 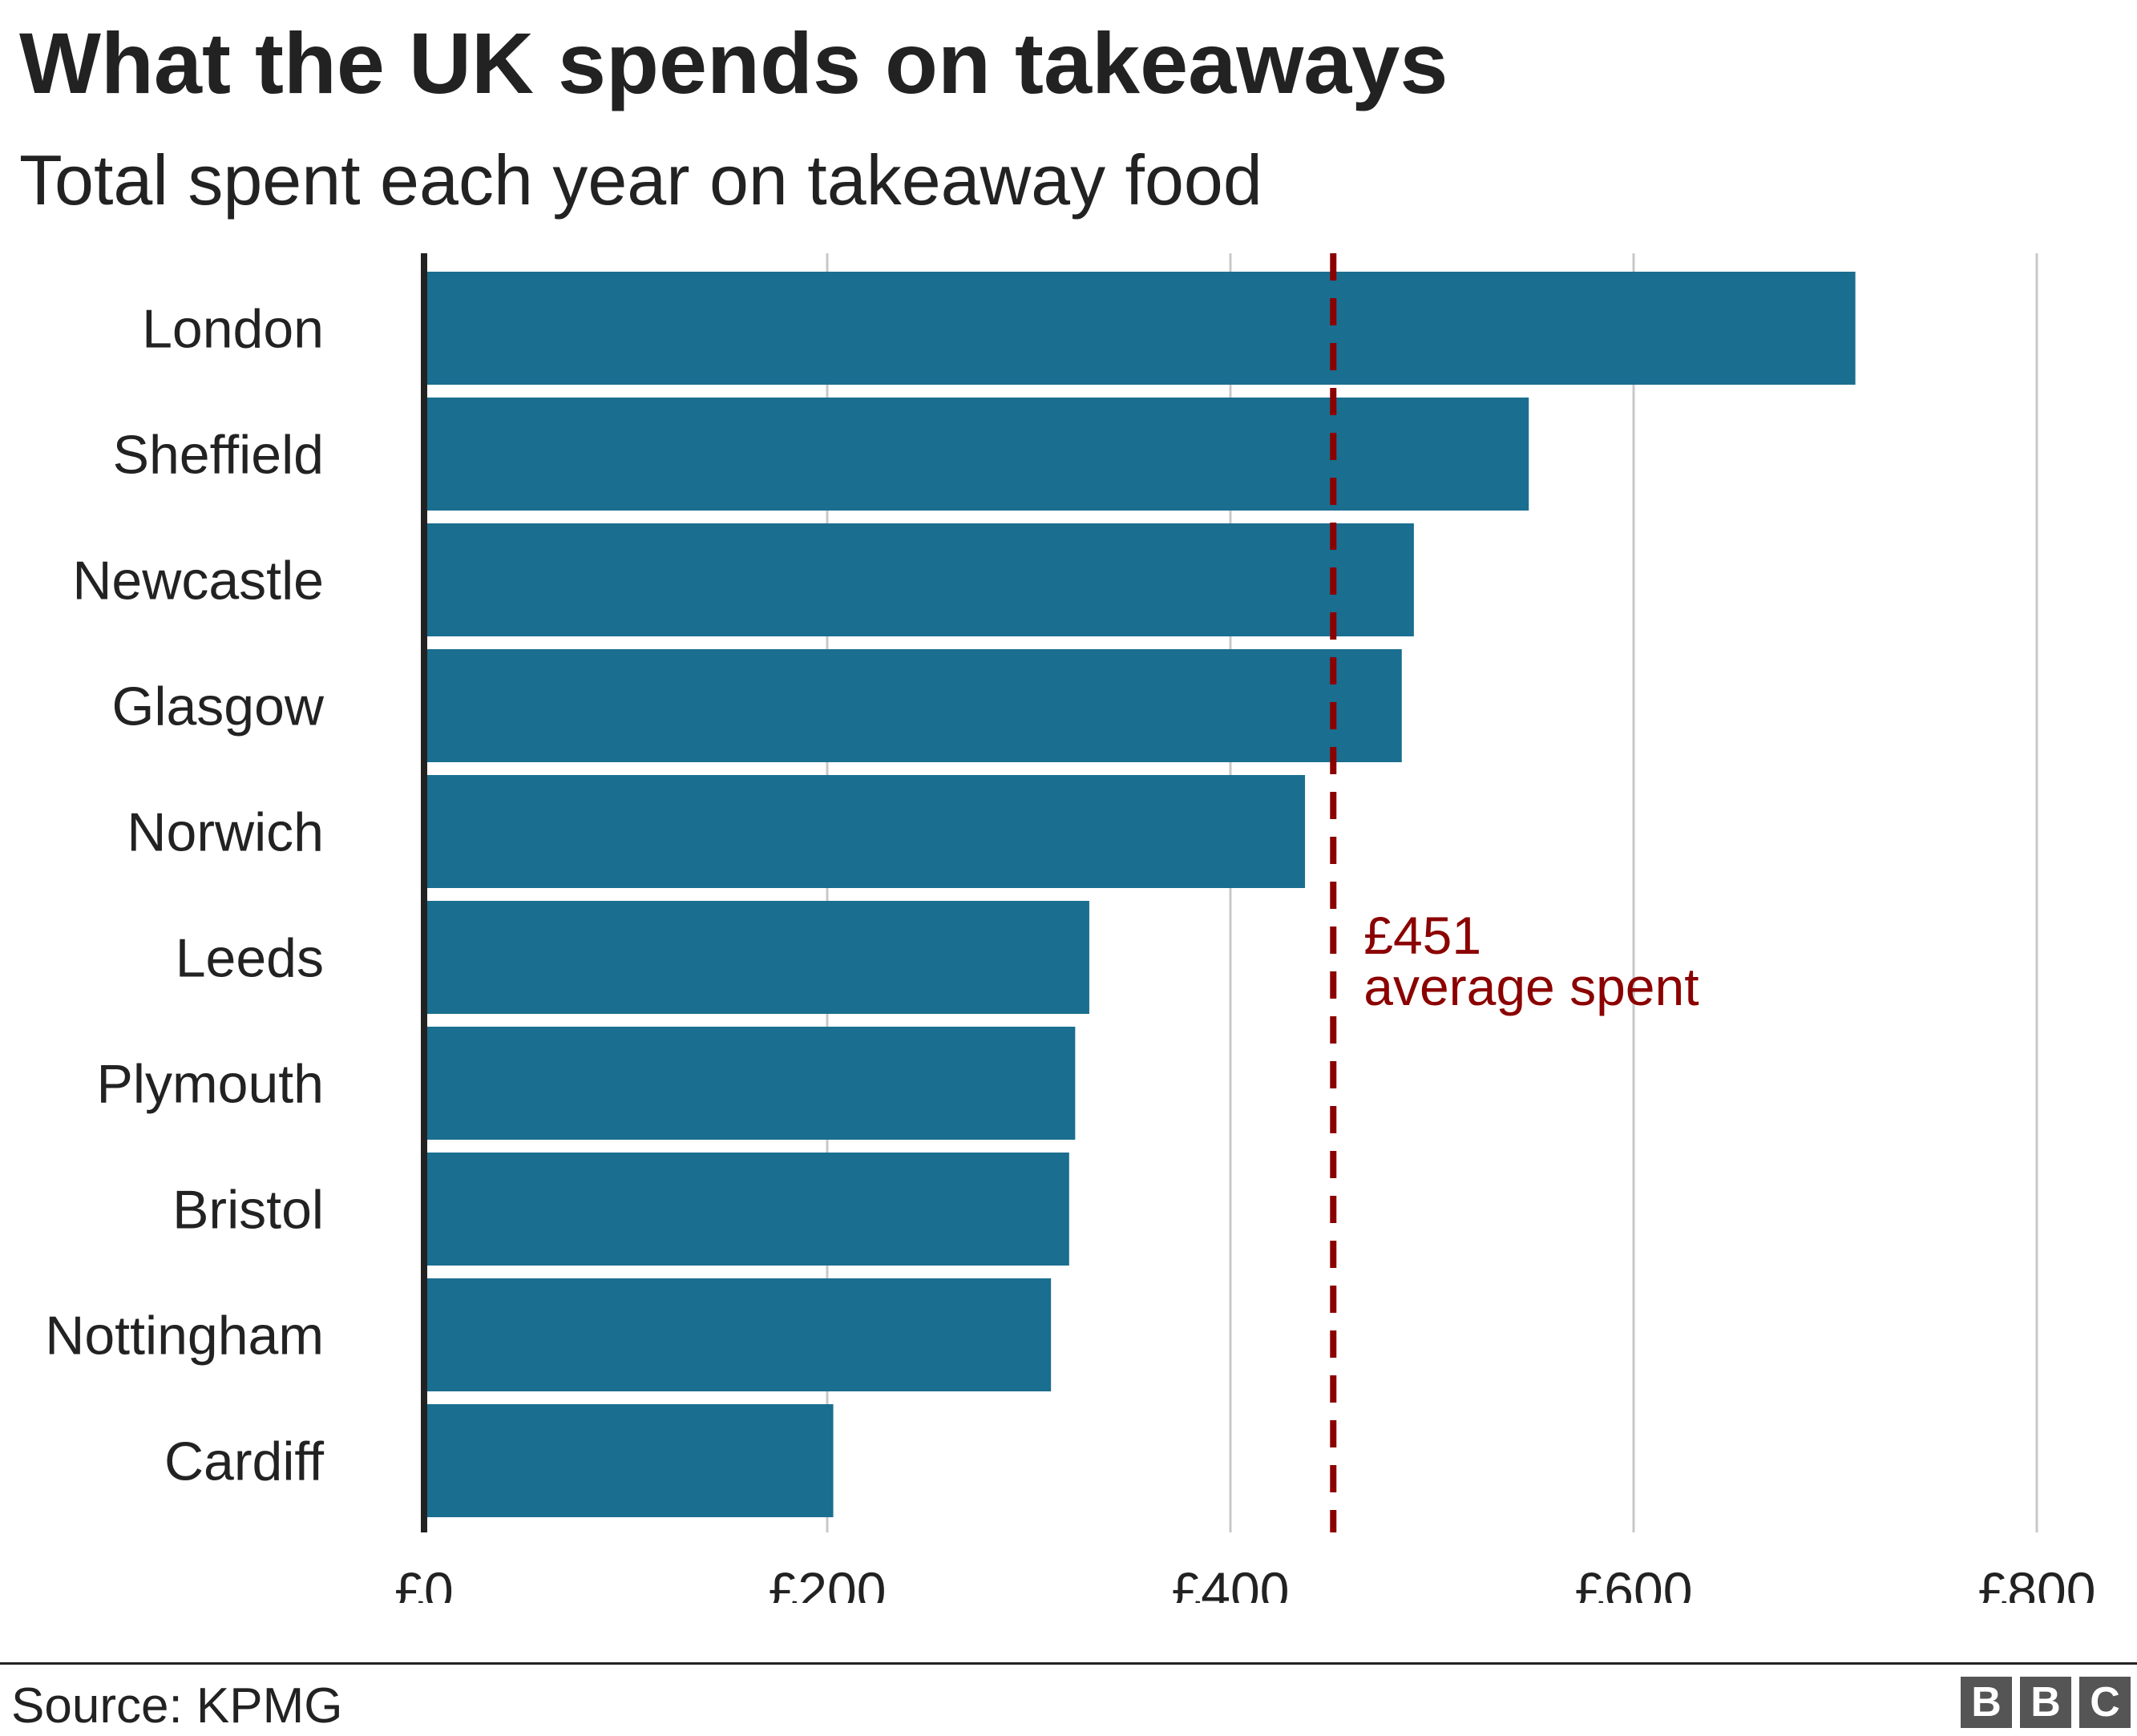 I want to click on x-tick-label: £400, so click(x=1231, y=1582).